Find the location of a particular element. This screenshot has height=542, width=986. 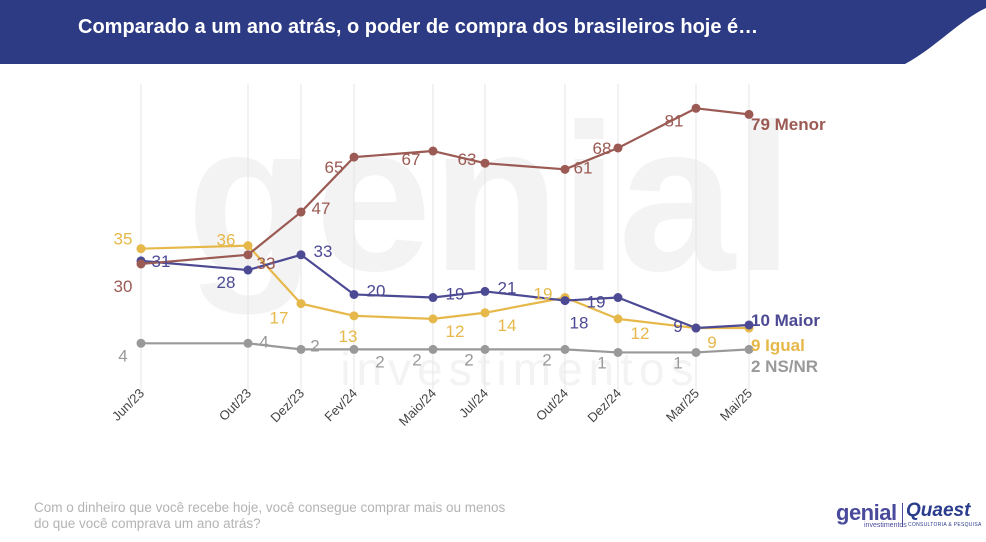

series-line-igual is located at coordinates (444, 287).